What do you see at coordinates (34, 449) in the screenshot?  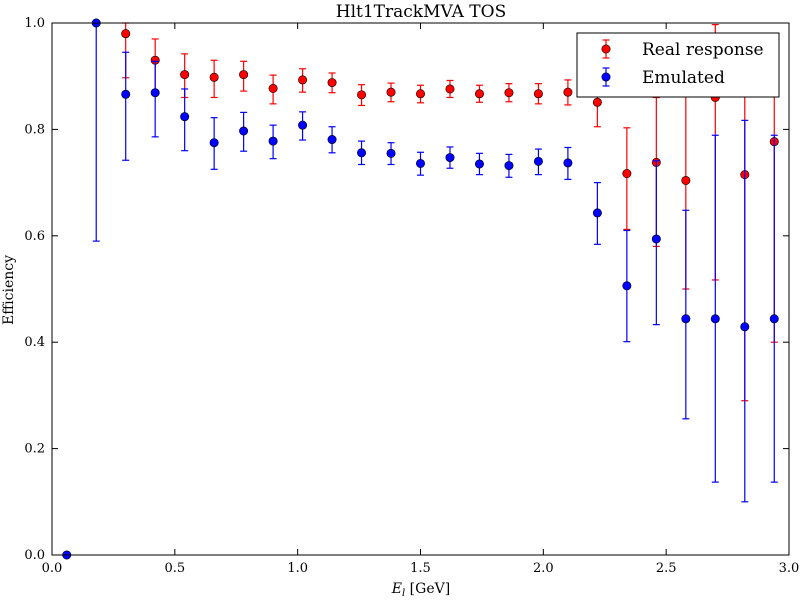 I see `y-tick-label: 0.2` at bounding box center [34, 449].